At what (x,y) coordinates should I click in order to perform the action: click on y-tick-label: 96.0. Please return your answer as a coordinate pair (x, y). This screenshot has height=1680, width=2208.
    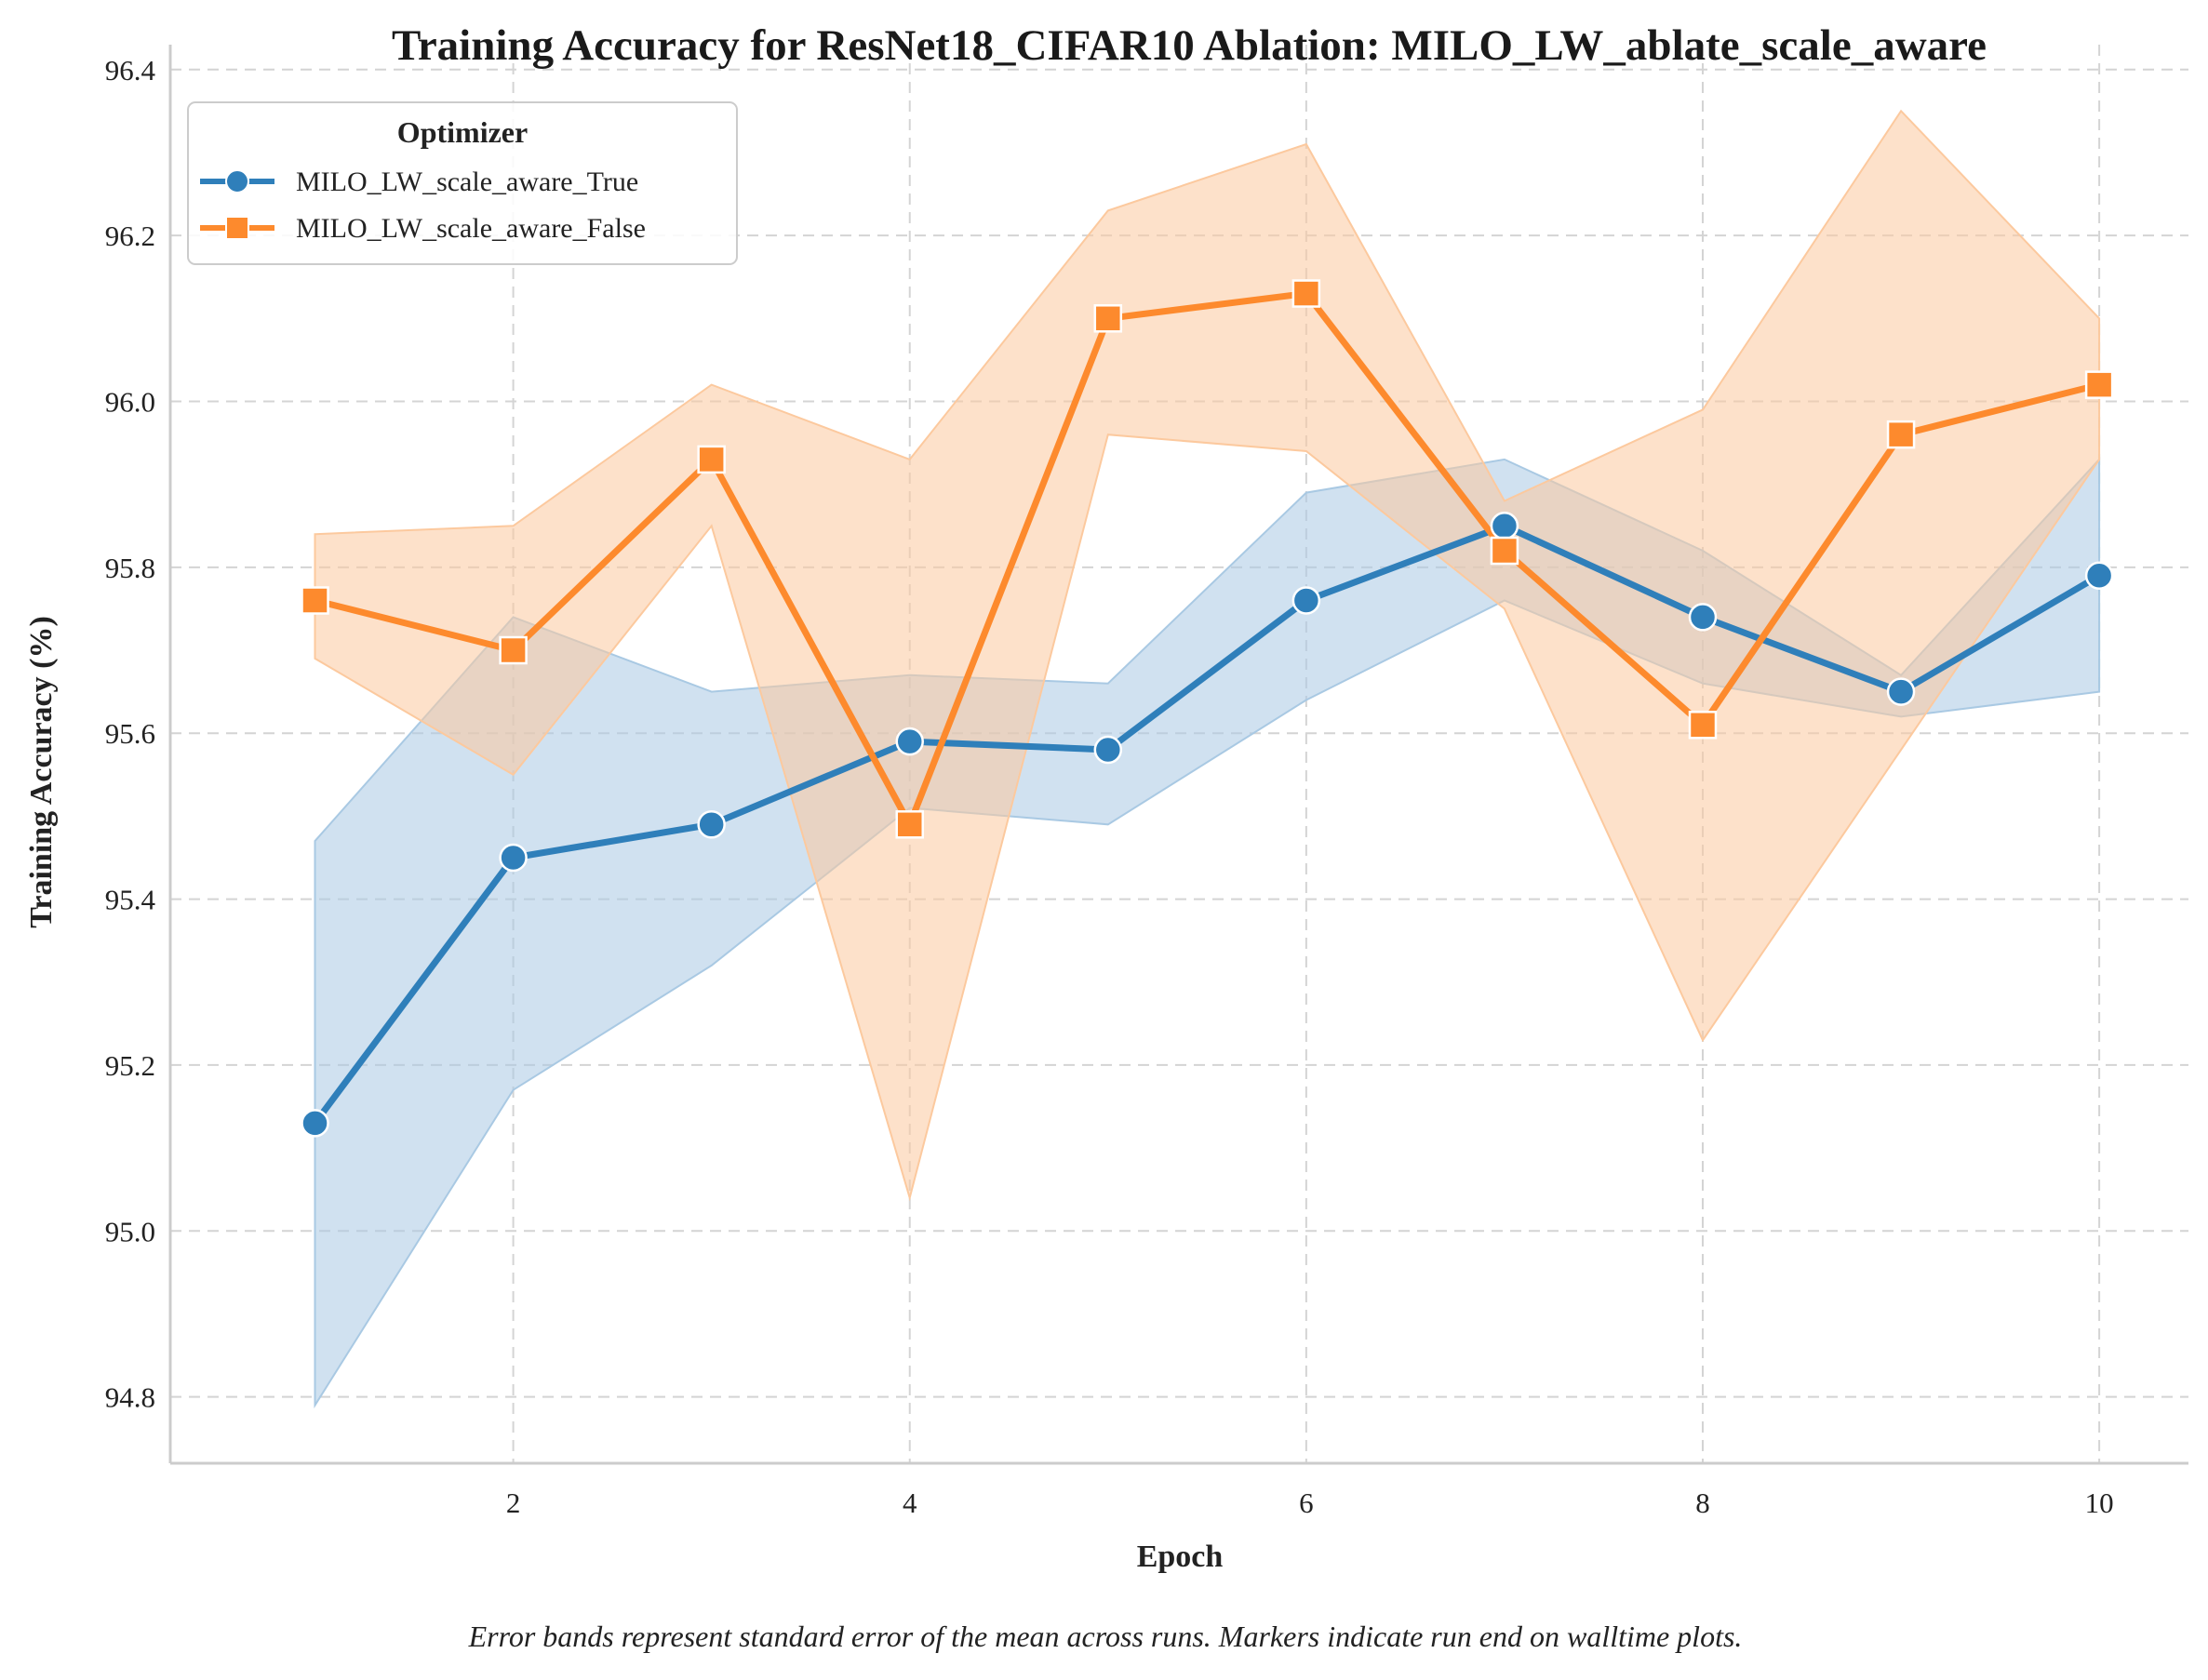
    Looking at the image, I should click on (130, 401).